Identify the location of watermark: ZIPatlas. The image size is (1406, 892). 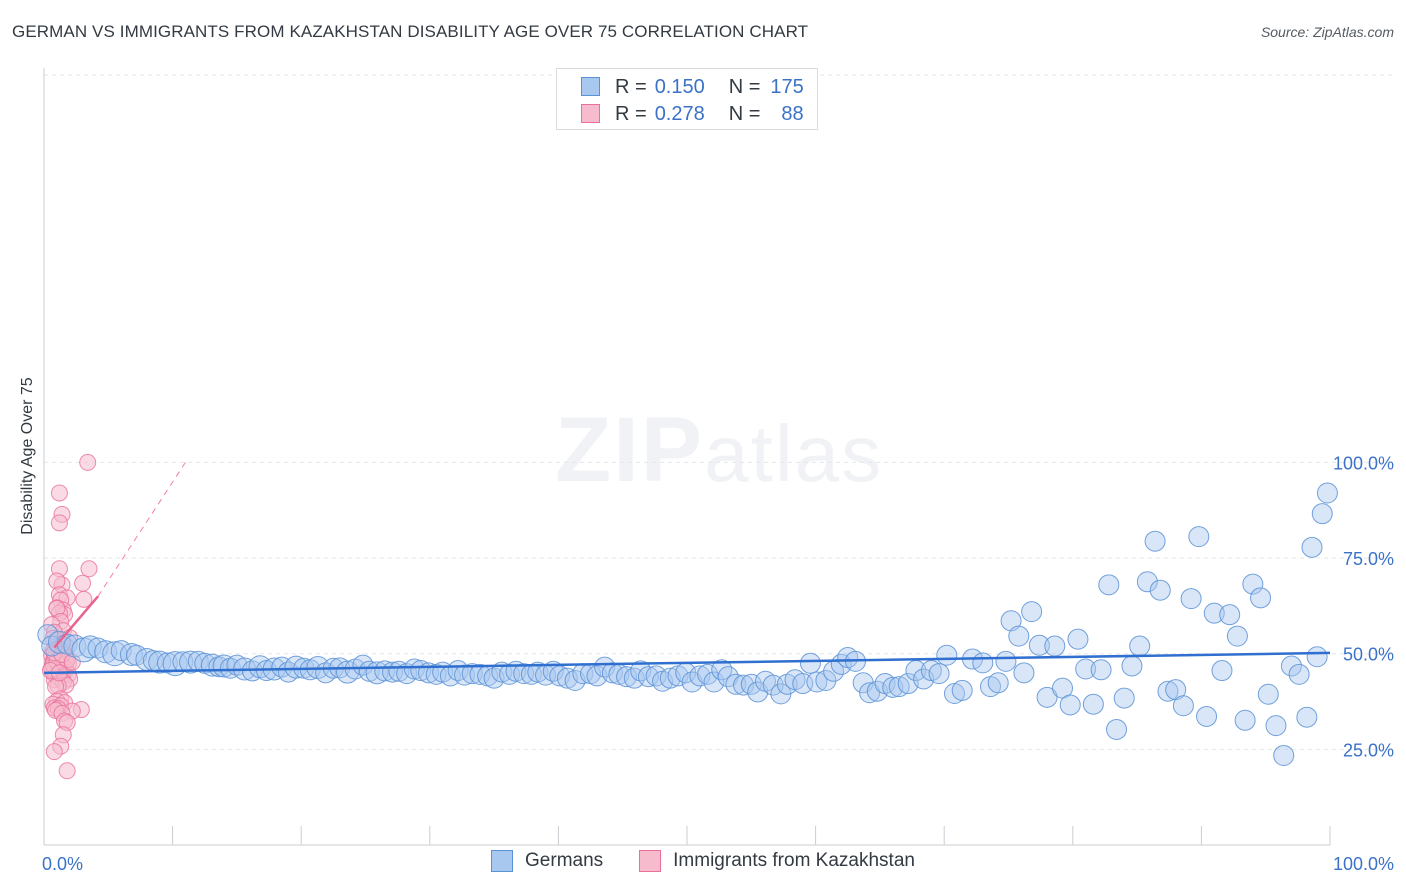
(719, 450).